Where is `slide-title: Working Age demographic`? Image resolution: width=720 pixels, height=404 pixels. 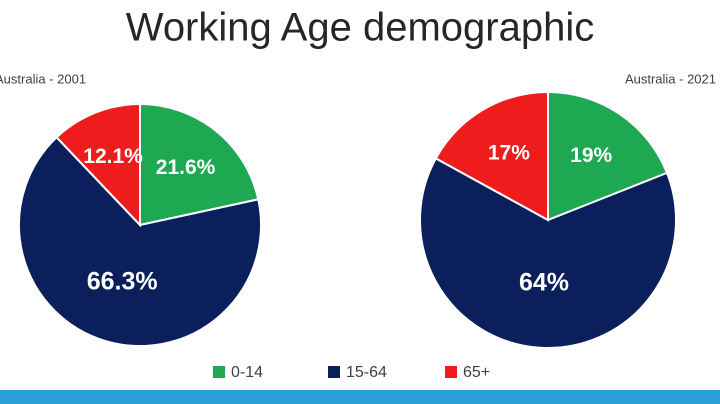
slide-title: Working Age demographic is located at coordinates (360, 28).